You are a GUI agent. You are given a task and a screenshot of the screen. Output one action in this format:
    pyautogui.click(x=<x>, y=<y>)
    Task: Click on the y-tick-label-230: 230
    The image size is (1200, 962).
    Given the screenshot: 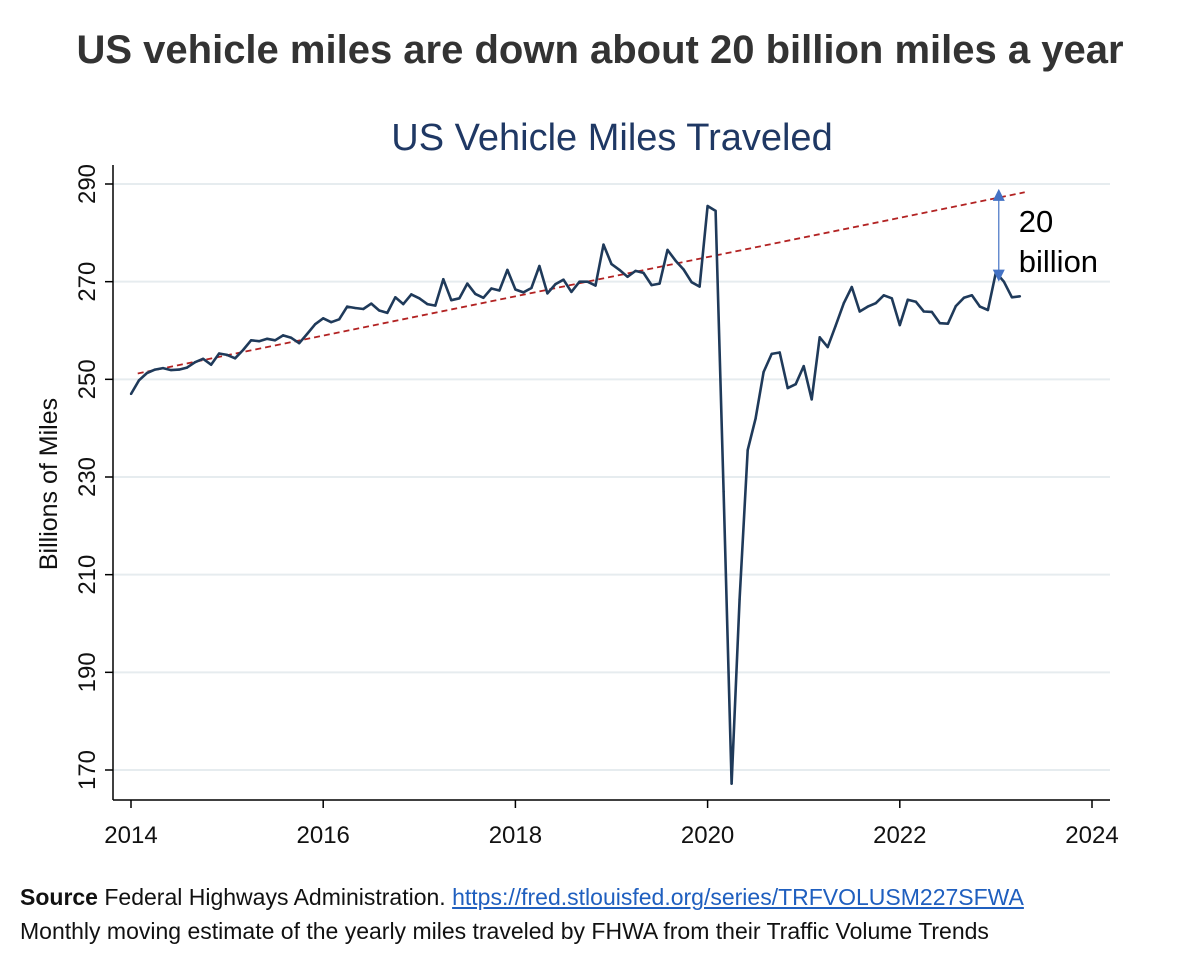 What is the action you would take?
    pyautogui.click(x=87, y=477)
    